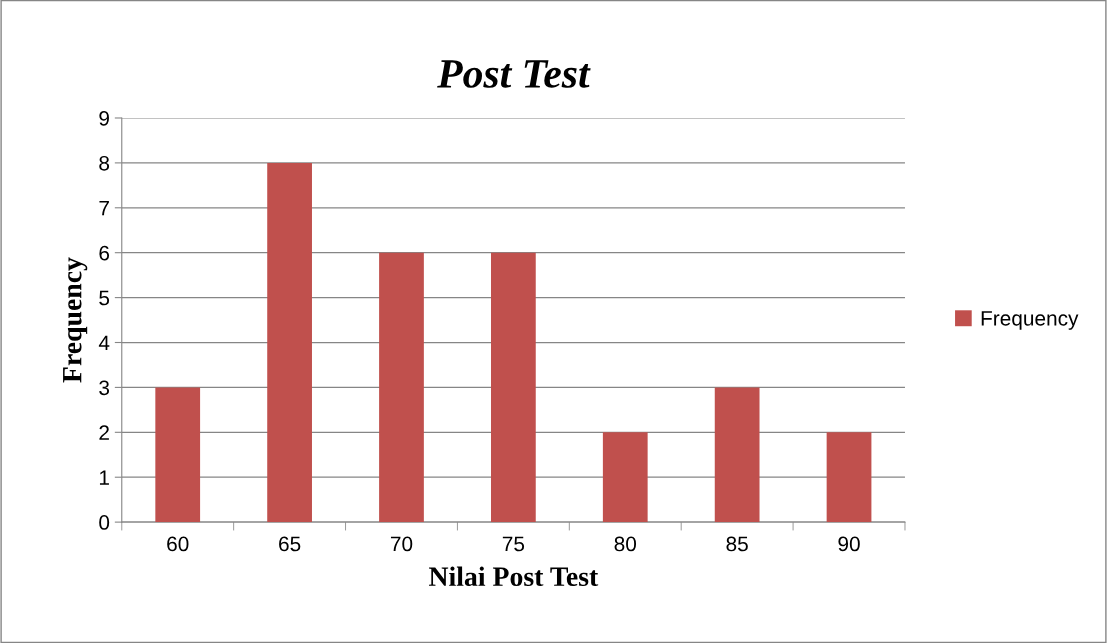 The width and height of the screenshot is (1107, 643). What do you see at coordinates (401, 544) in the screenshot?
I see `x-tick-label: 70` at bounding box center [401, 544].